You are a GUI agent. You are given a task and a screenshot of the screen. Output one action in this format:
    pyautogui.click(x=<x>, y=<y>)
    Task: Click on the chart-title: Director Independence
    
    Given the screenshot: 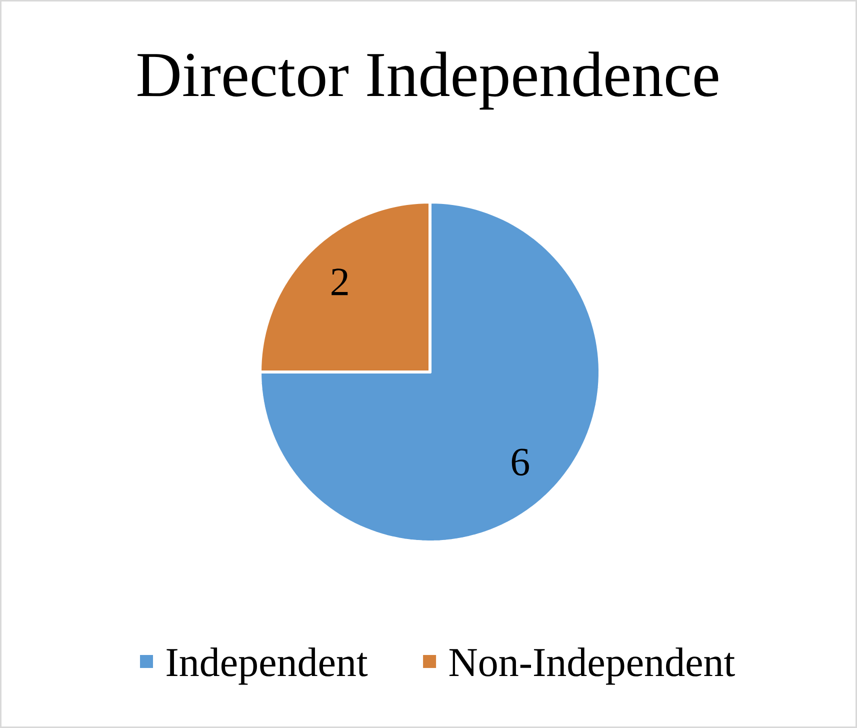 What is the action you would take?
    pyautogui.click(x=428, y=81)
    